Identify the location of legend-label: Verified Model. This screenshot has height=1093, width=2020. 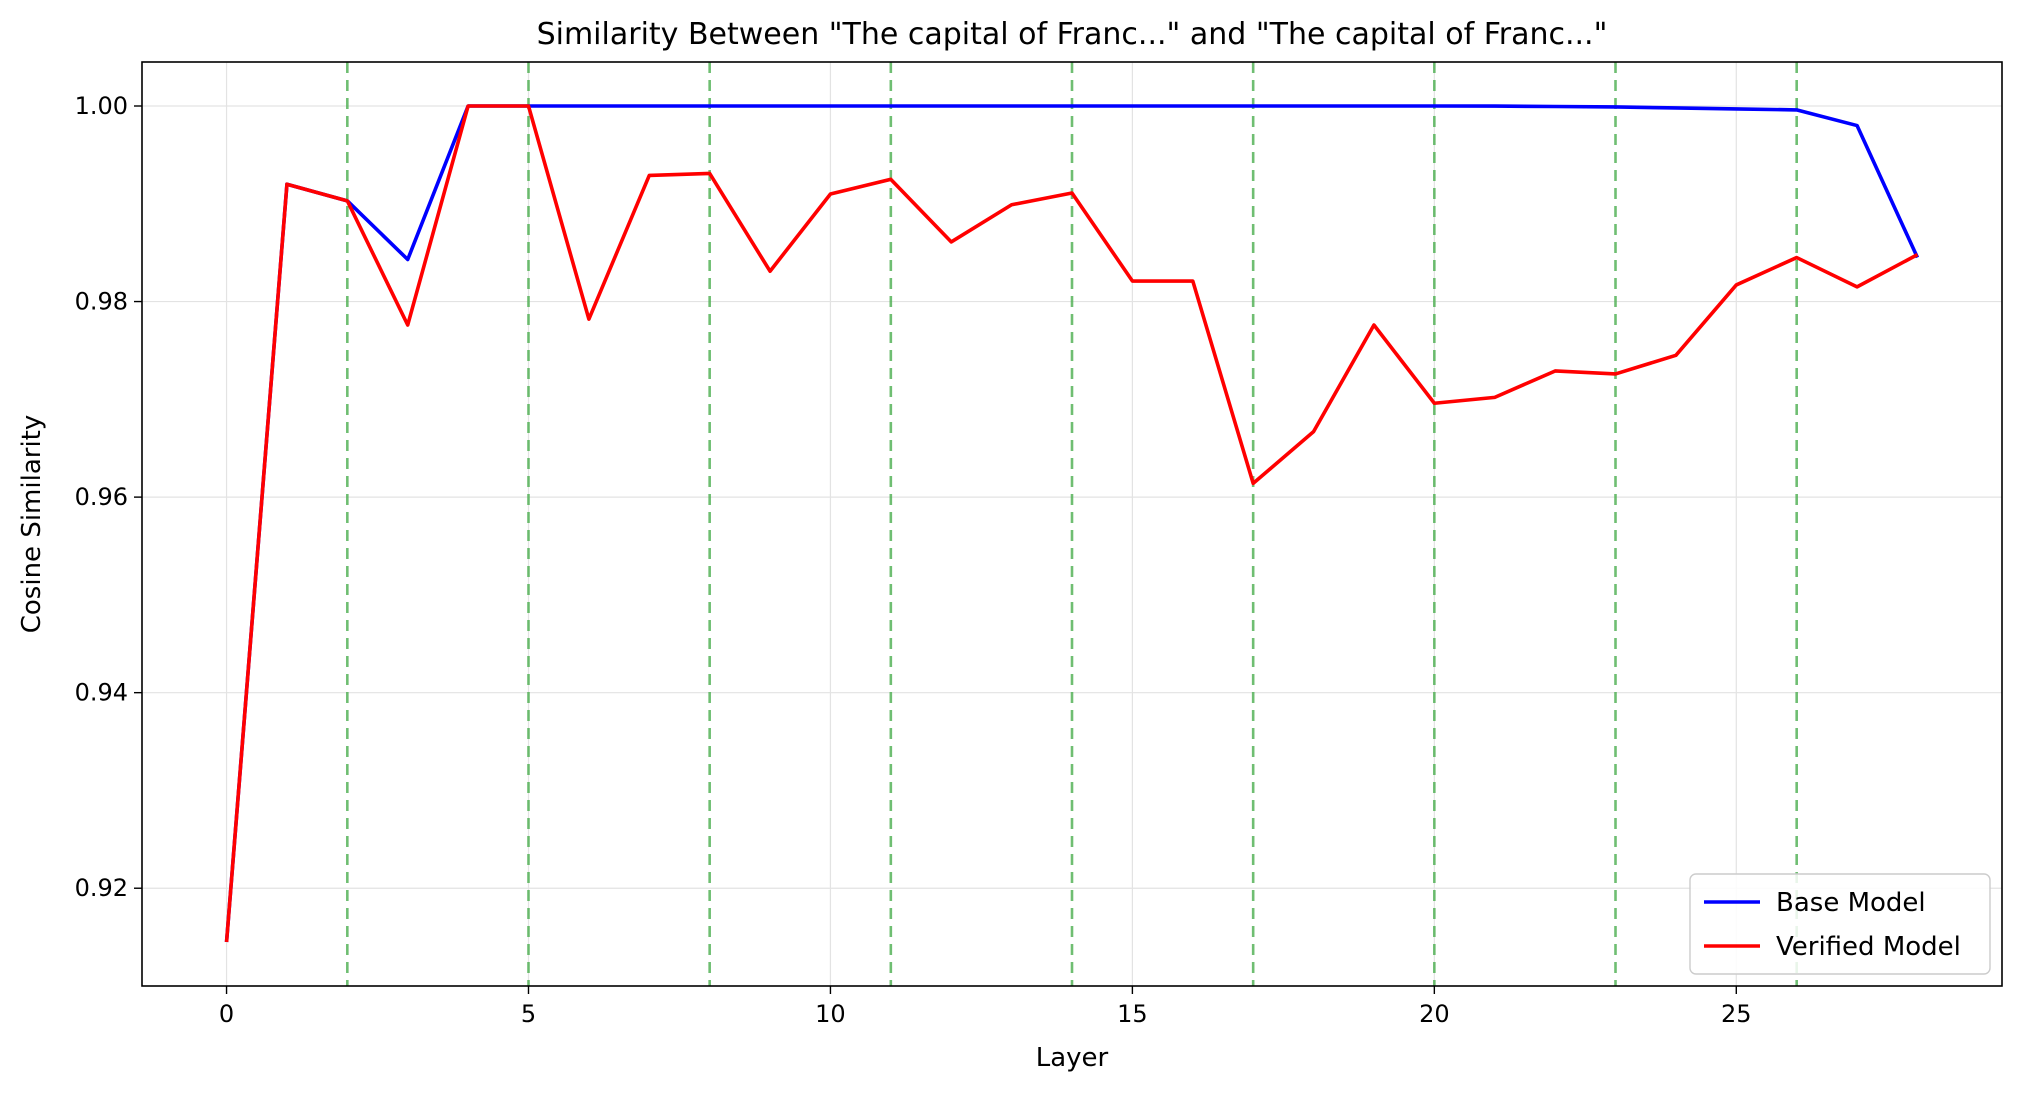
(1868, 947).